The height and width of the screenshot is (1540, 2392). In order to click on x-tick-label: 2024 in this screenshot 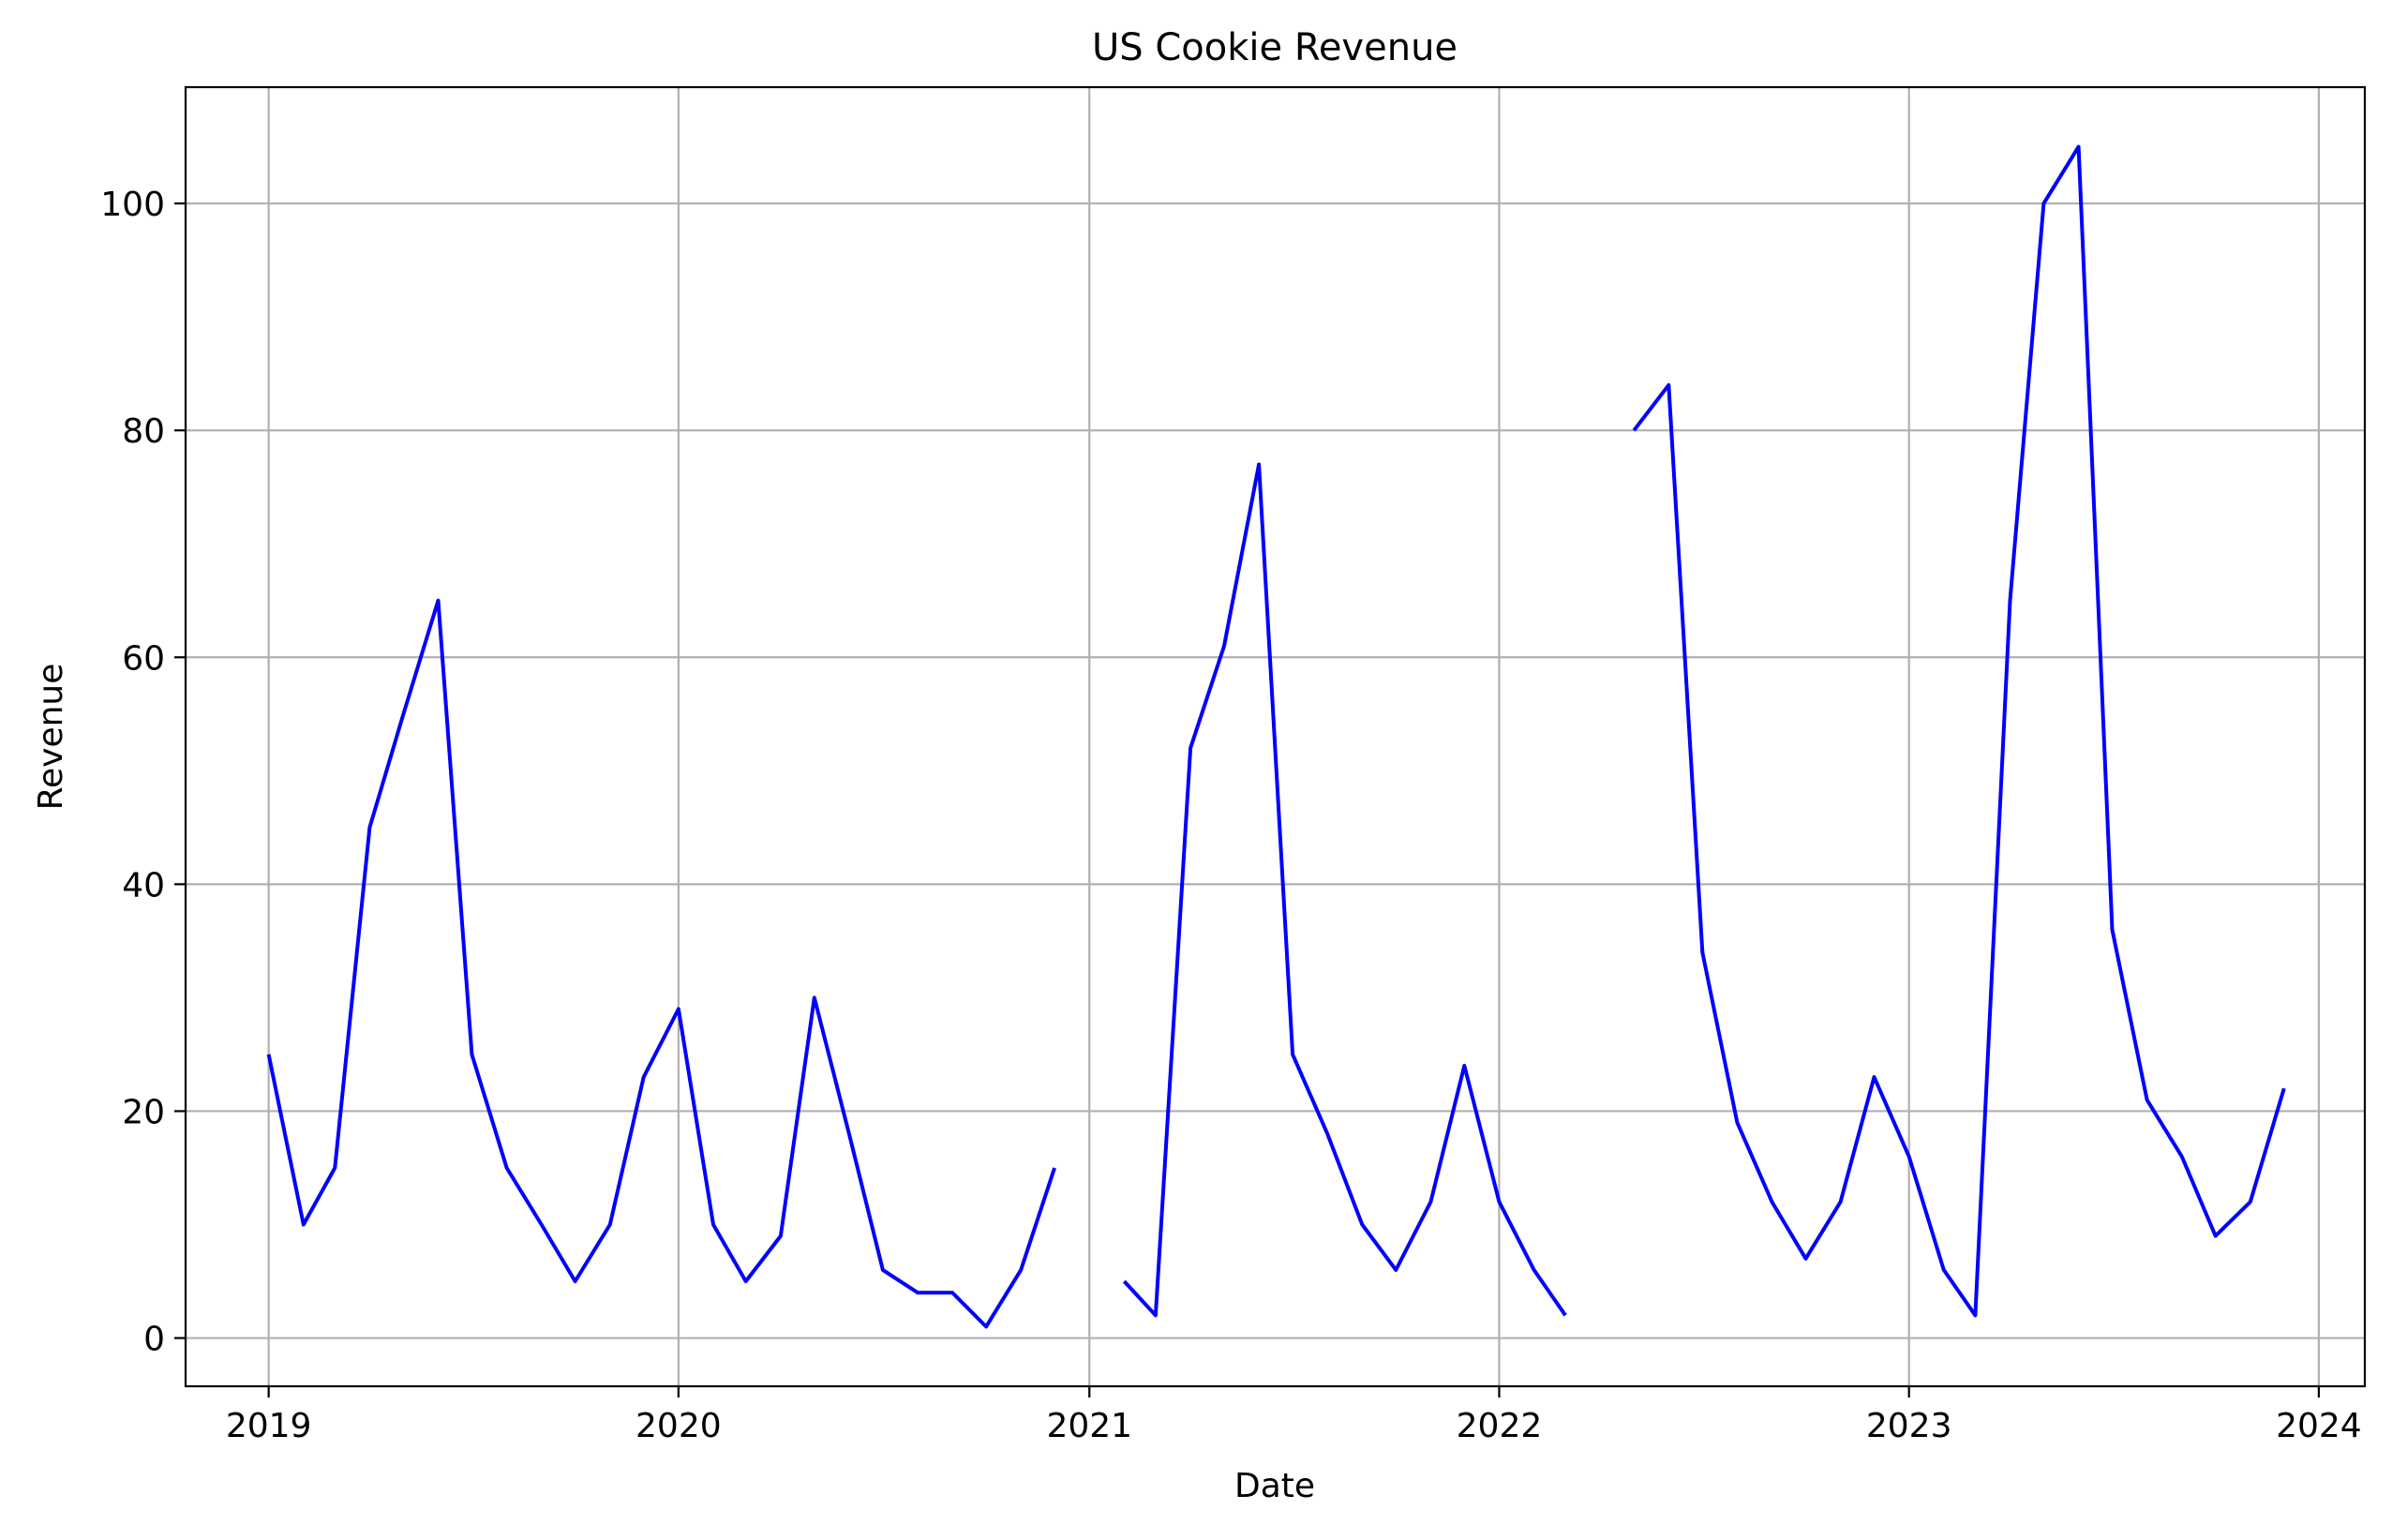, I will do `click(2319, 1426)`.